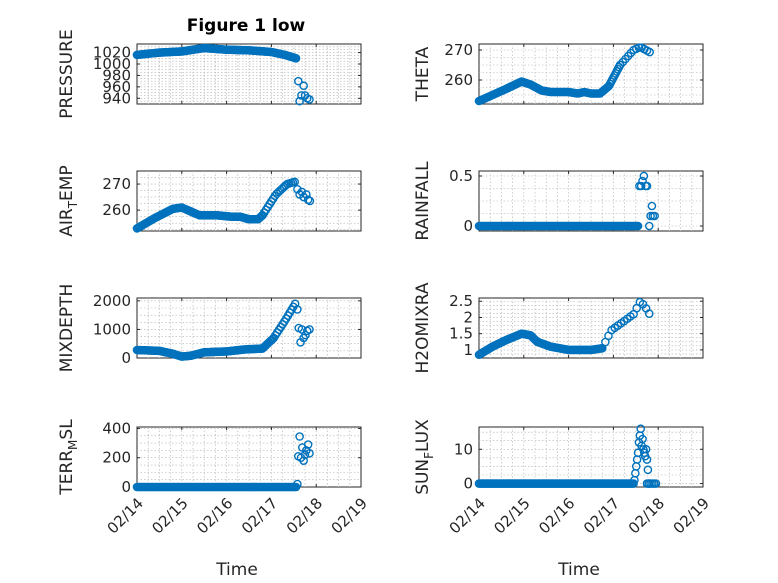 This screenshot has width=778, height=583. Describe the element at coordinates (116, 75) in the screenshot. I see `y-tick-label: 980` at that location.